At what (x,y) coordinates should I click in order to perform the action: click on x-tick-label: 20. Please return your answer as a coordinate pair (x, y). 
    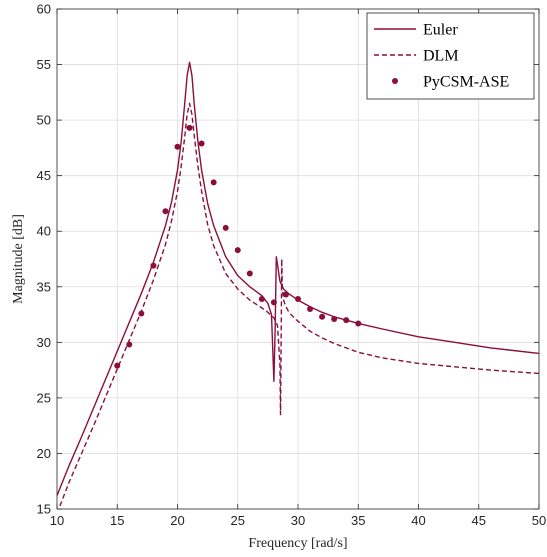
    Looking at the image, I should click on (177, 520).